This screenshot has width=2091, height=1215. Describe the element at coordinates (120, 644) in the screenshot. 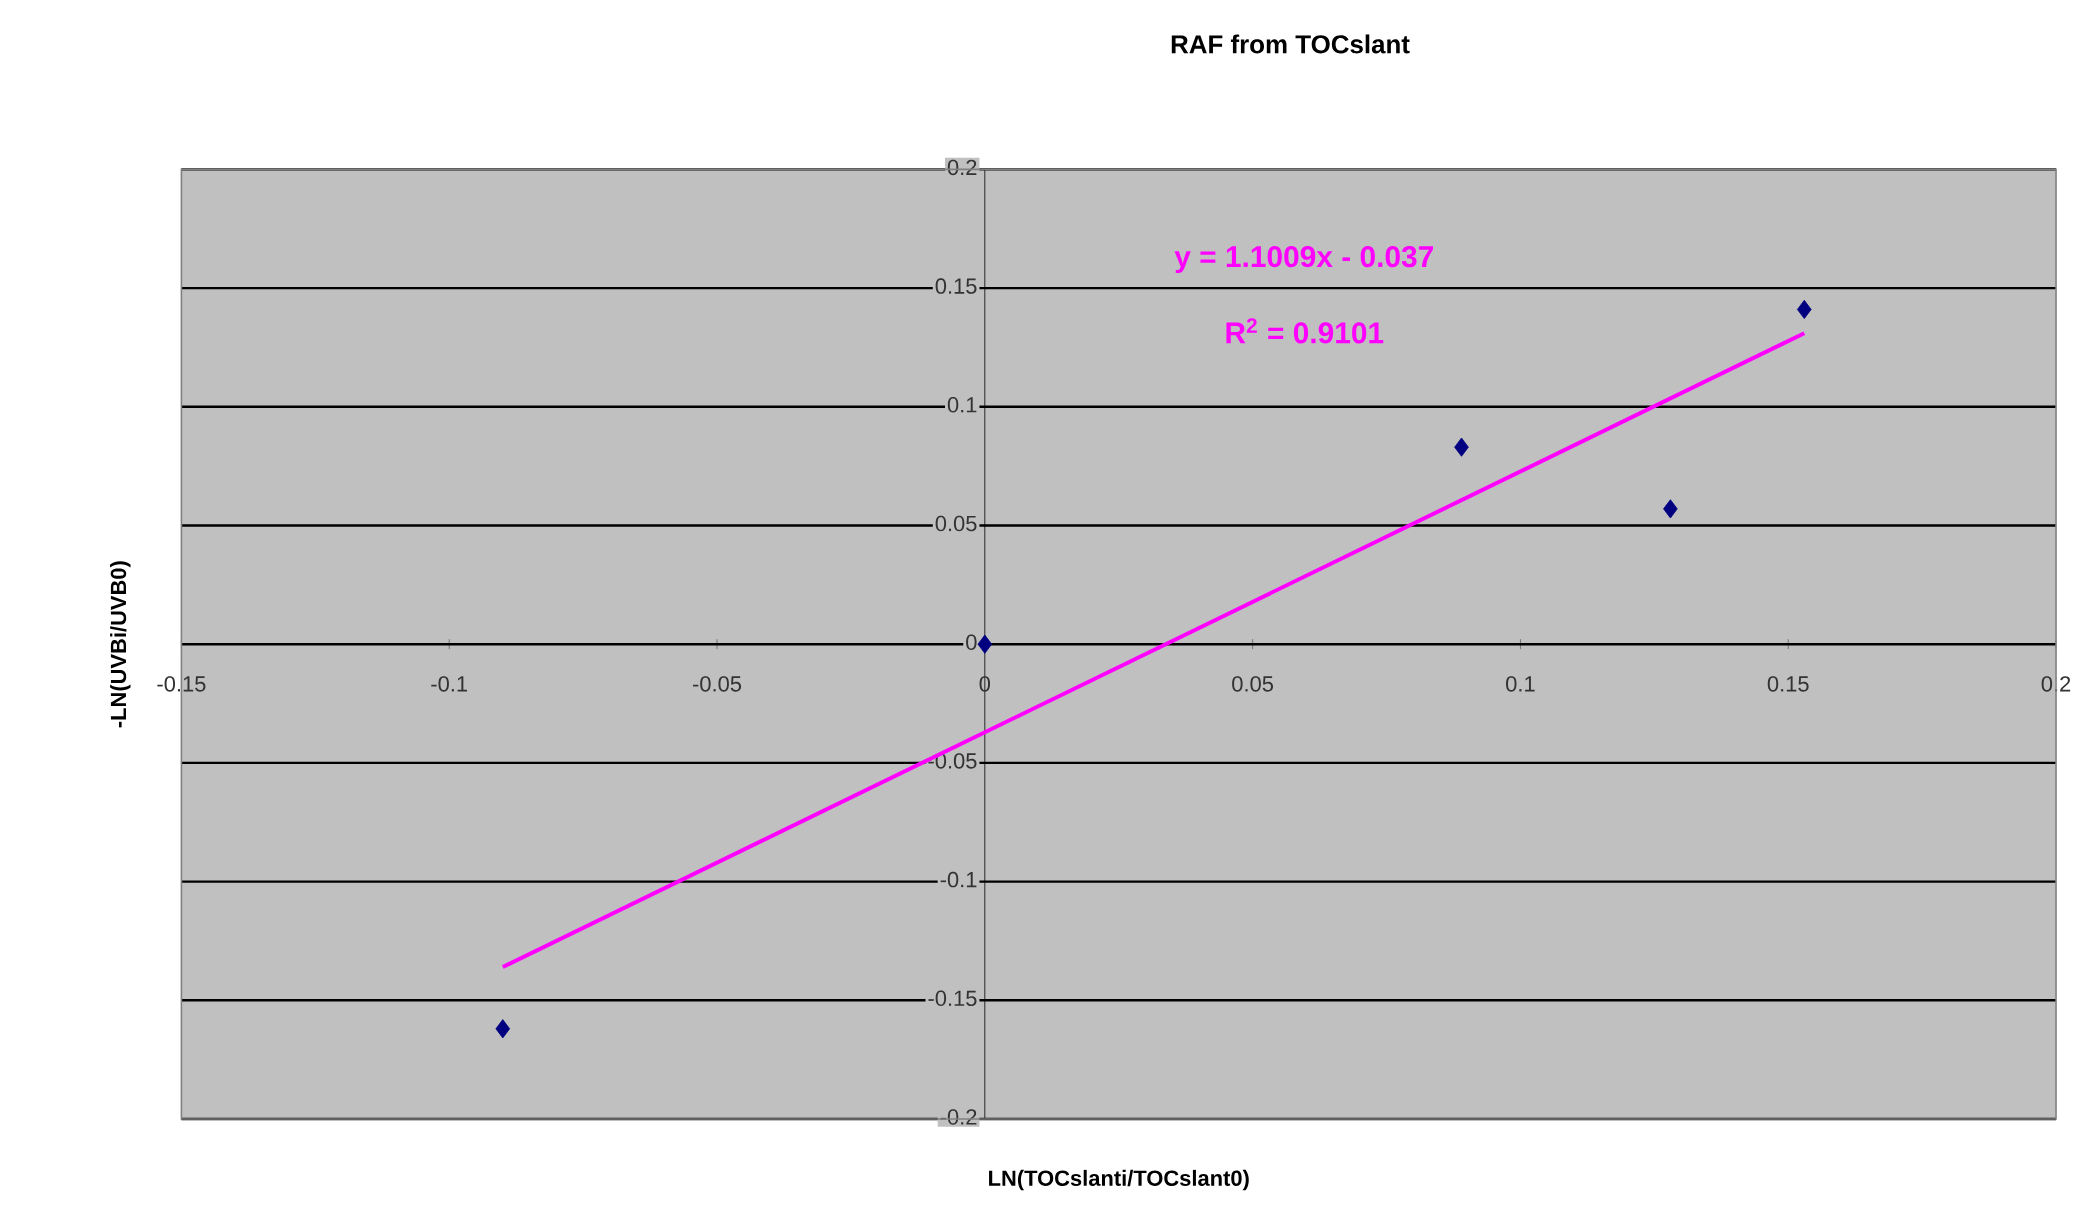

I see `y-axis-title: -LN(UVBi/UVB0)` at that location.